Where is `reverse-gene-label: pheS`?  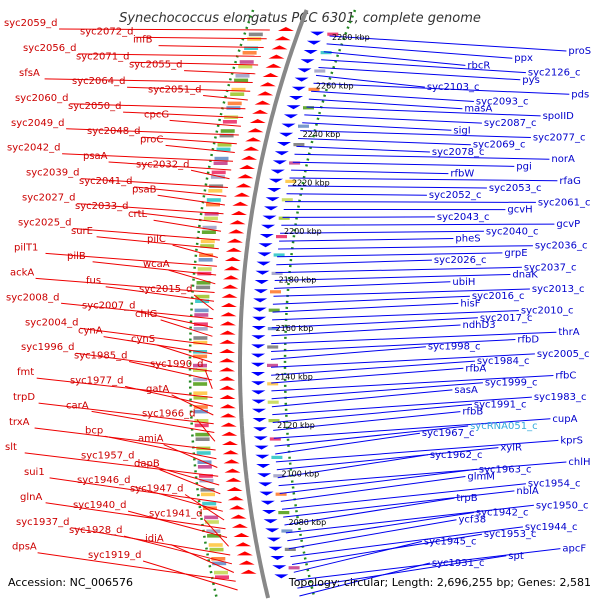
reverse-gene-label: pheS is located at coordinates (467, 239).